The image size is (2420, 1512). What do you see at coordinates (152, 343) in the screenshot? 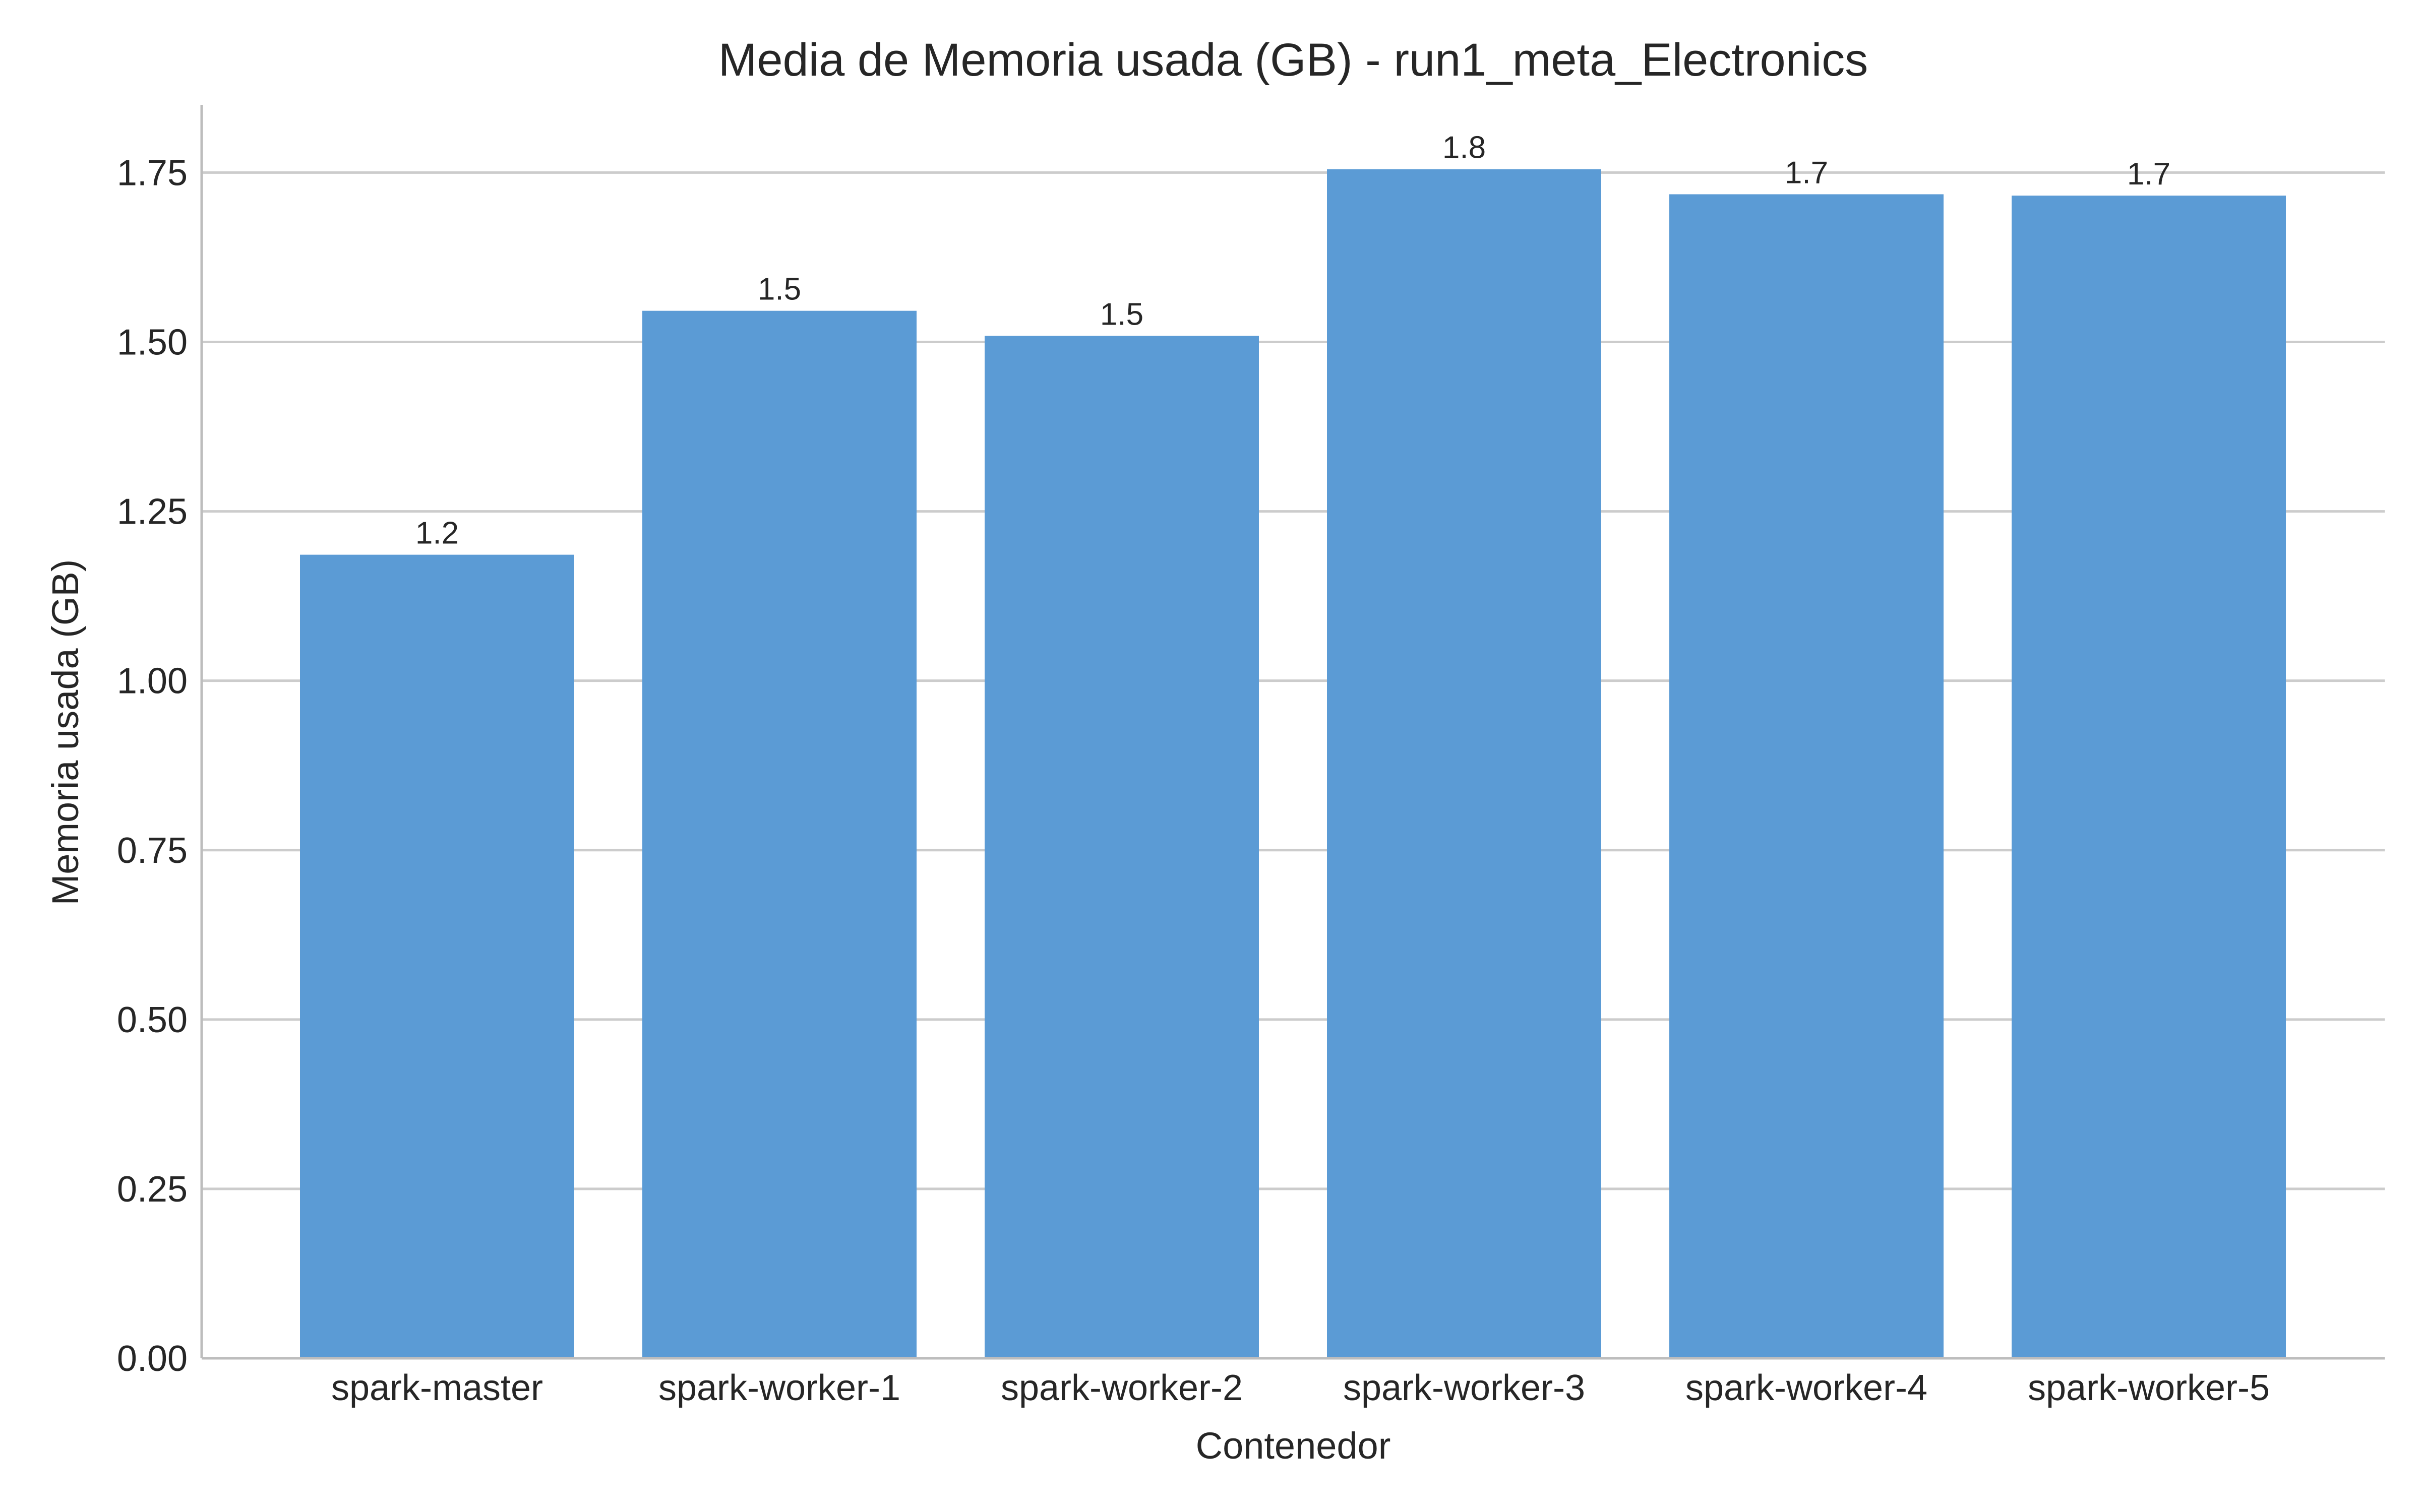
I see `y-tick-label: 1.50` at bounding box center [152, 343].